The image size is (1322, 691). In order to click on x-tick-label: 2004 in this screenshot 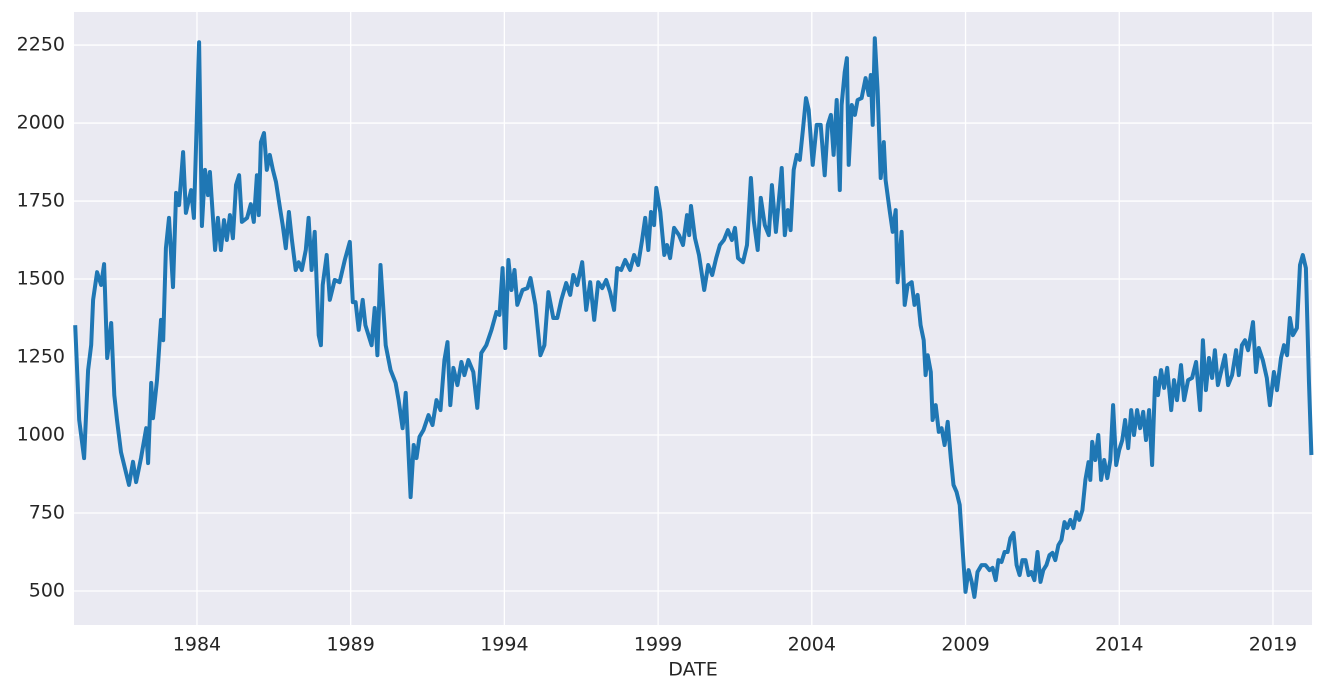, I will do `click(812, 645)`.